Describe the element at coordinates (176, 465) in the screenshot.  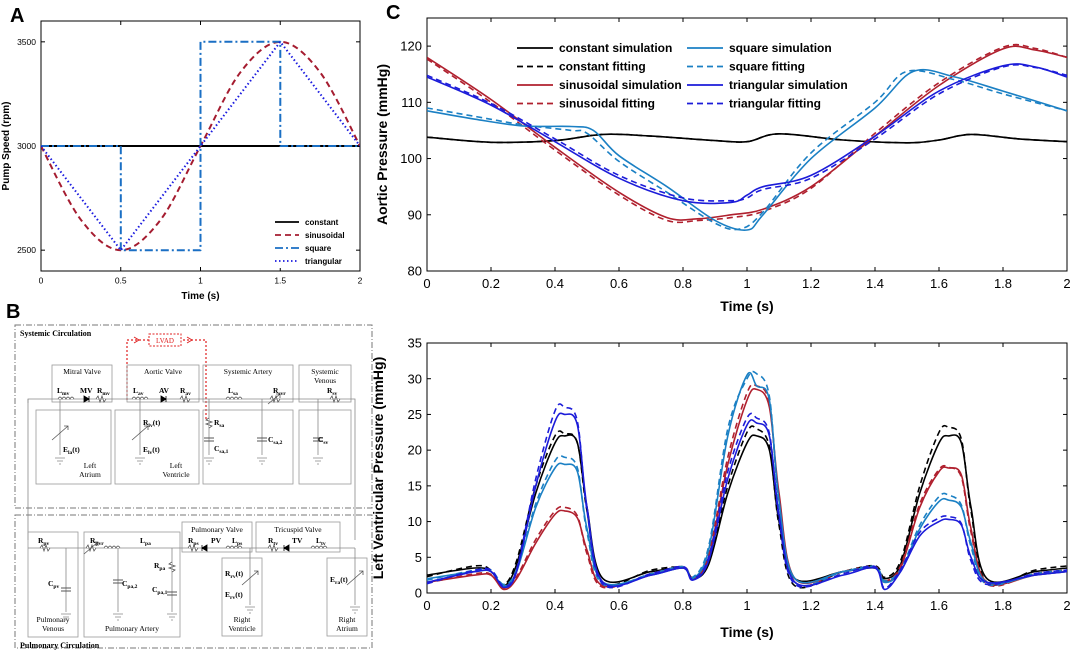
I see `left-ventricle-label-1: Left` at that location.